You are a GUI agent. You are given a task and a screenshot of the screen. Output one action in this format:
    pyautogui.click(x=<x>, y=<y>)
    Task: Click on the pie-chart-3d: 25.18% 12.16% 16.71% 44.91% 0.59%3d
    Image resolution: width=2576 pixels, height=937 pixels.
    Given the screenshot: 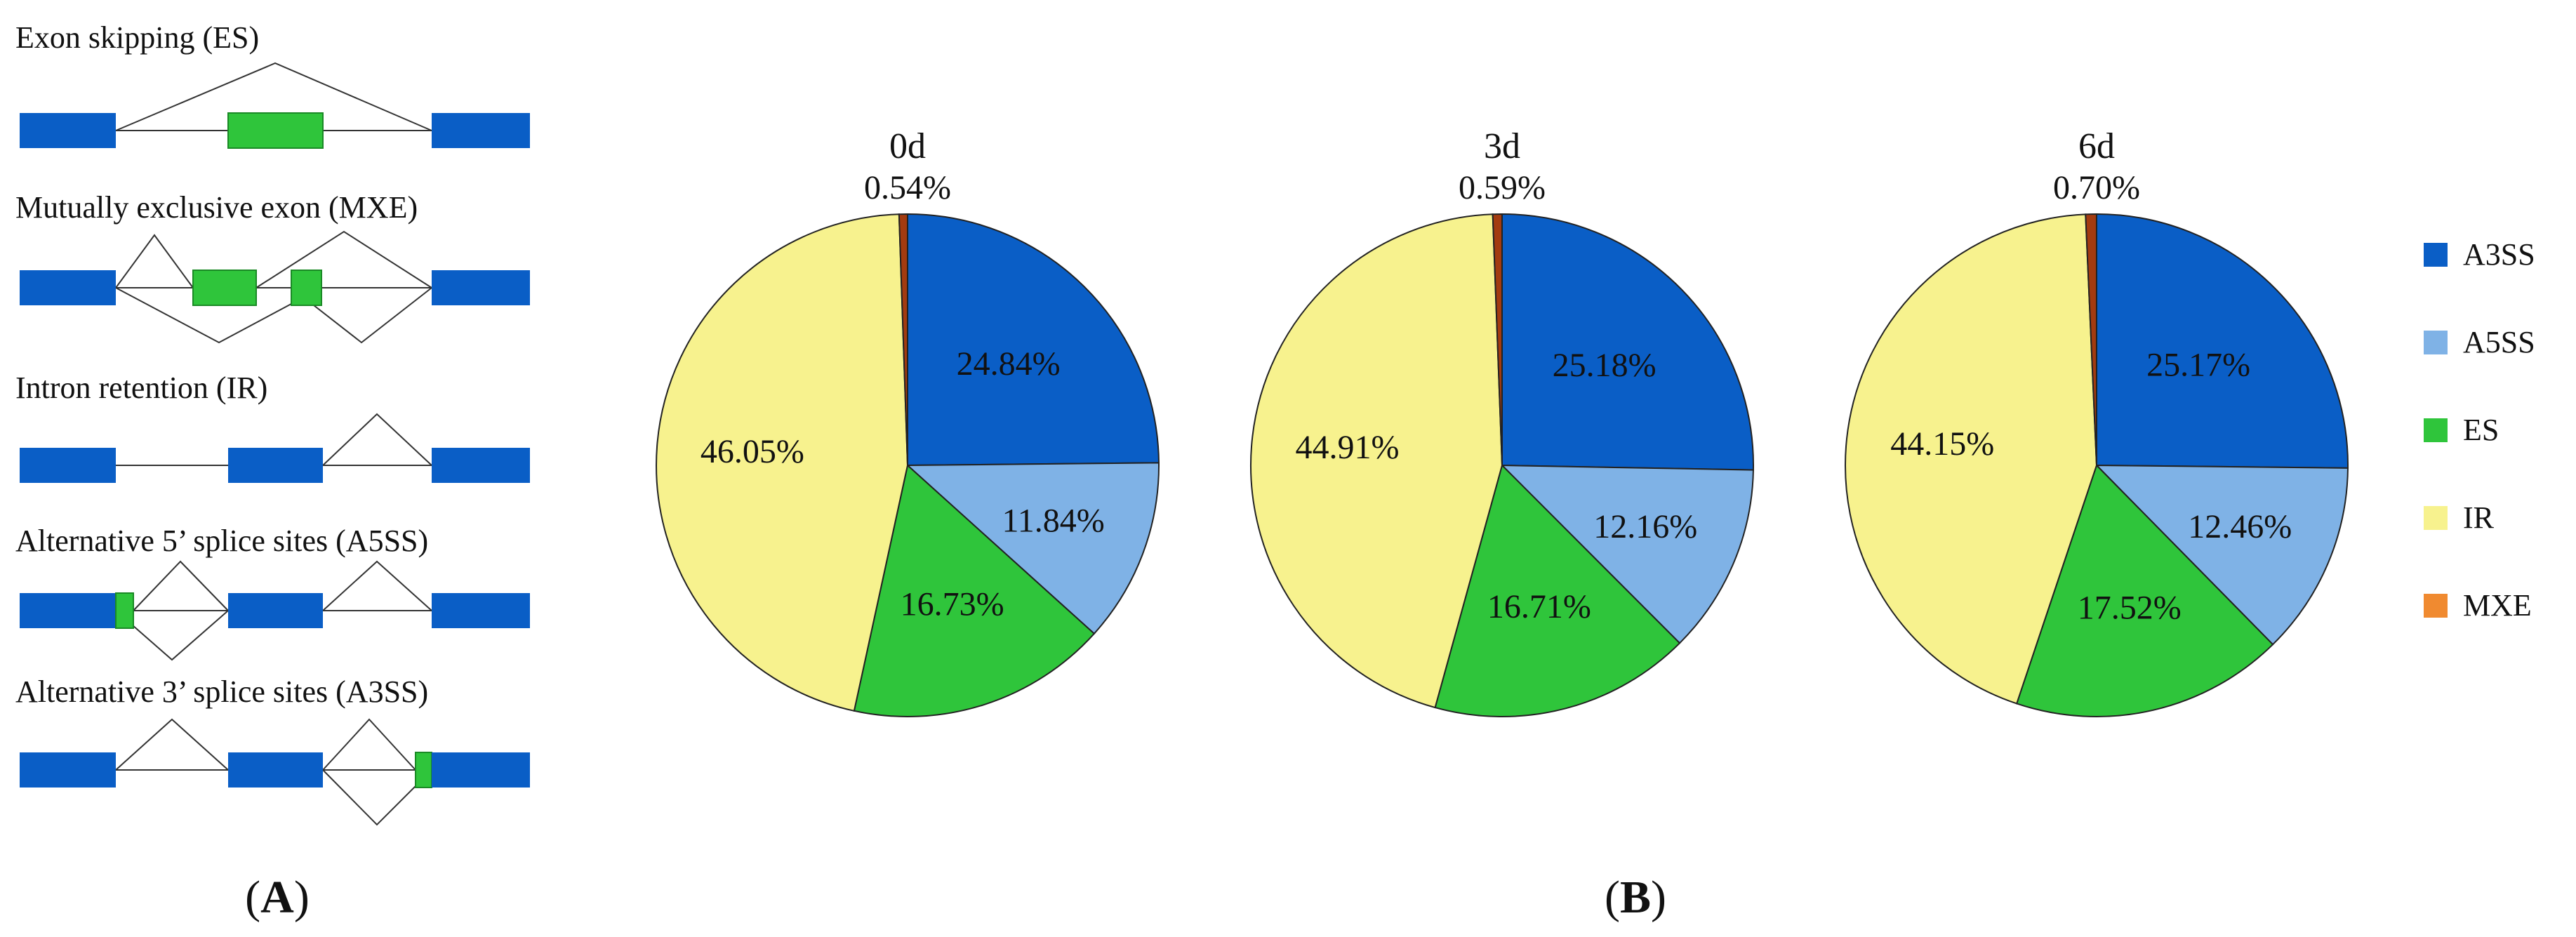 What is the action you would take?
    pyautogui.click(x=1502, y=421)
    